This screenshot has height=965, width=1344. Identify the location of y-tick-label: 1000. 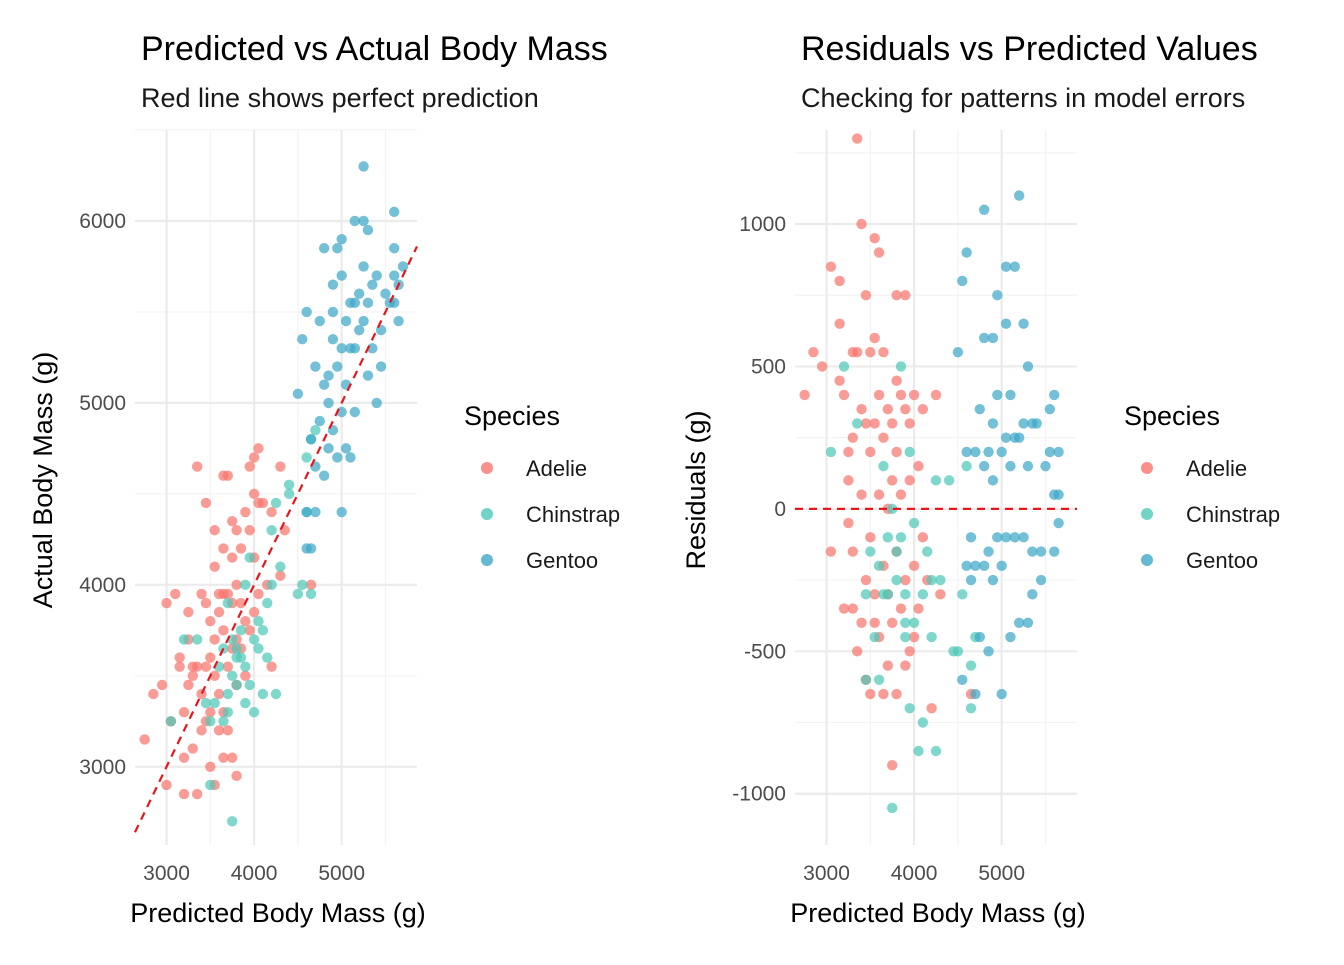
(762, 224).